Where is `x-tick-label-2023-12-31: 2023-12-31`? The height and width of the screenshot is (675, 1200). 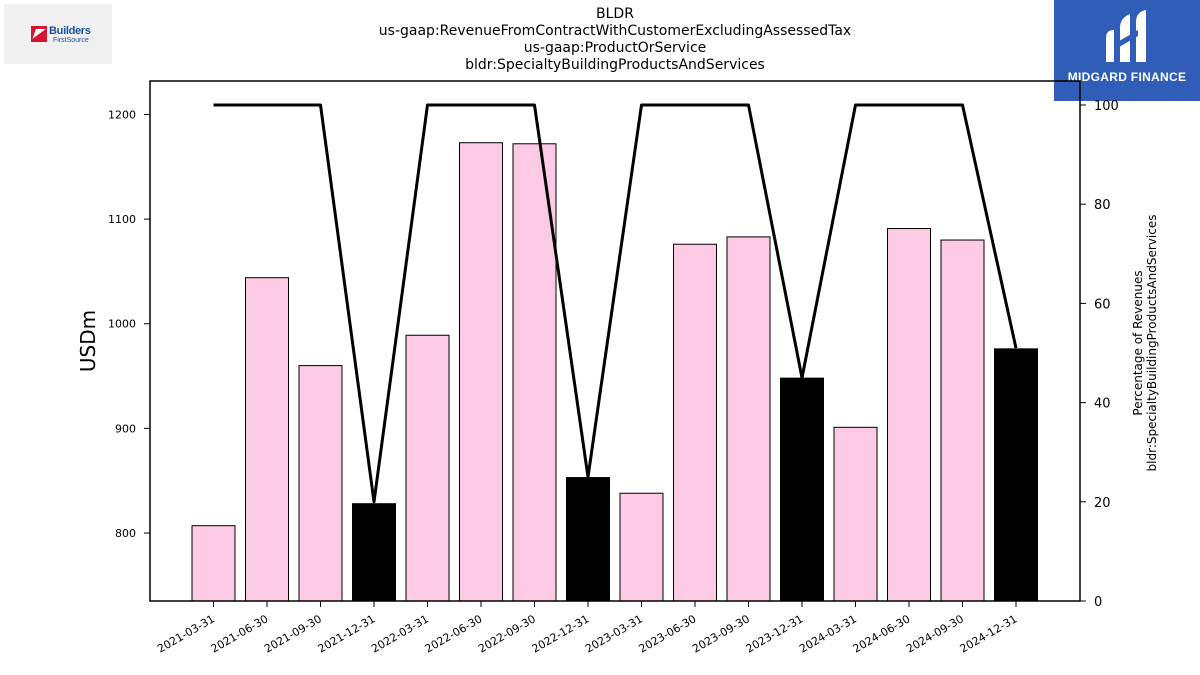
x-tick-label-2023-12-31: 2023-12-31 is located at coordinates (775, 633).